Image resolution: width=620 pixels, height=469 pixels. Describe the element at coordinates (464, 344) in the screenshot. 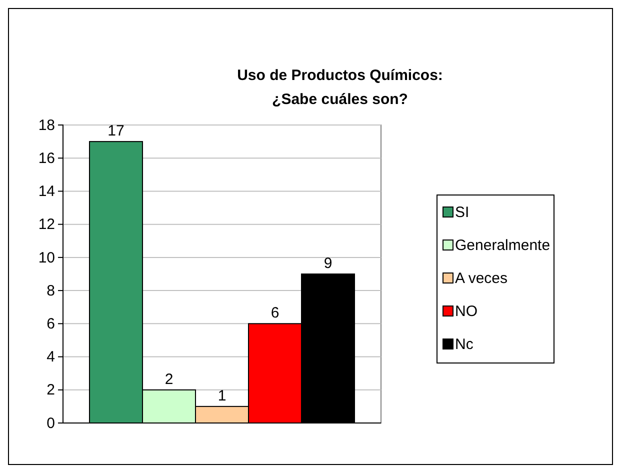

I see `legend-label: Nc` at that location.